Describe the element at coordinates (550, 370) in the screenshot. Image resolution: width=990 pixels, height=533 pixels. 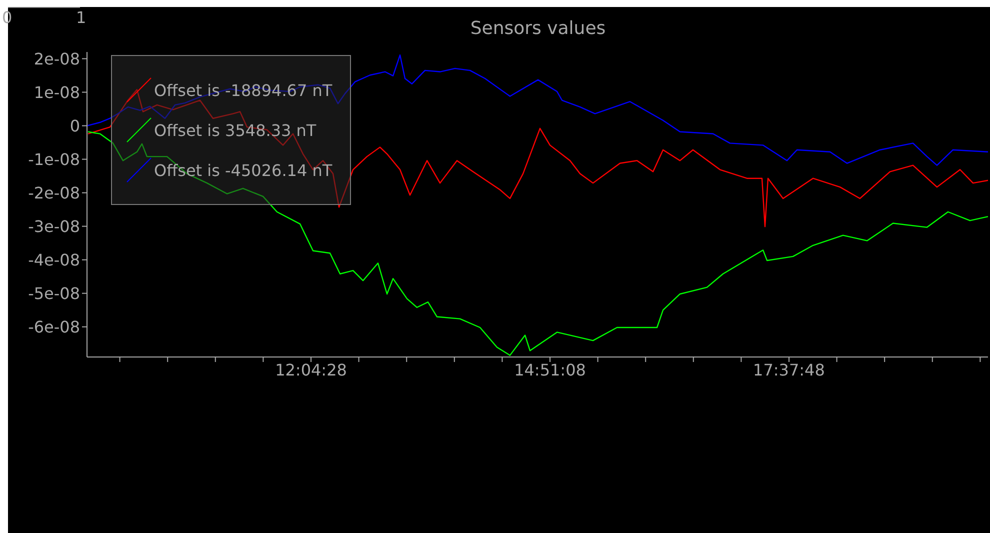
I see `x-tick-label: 14:51:08` at that location.